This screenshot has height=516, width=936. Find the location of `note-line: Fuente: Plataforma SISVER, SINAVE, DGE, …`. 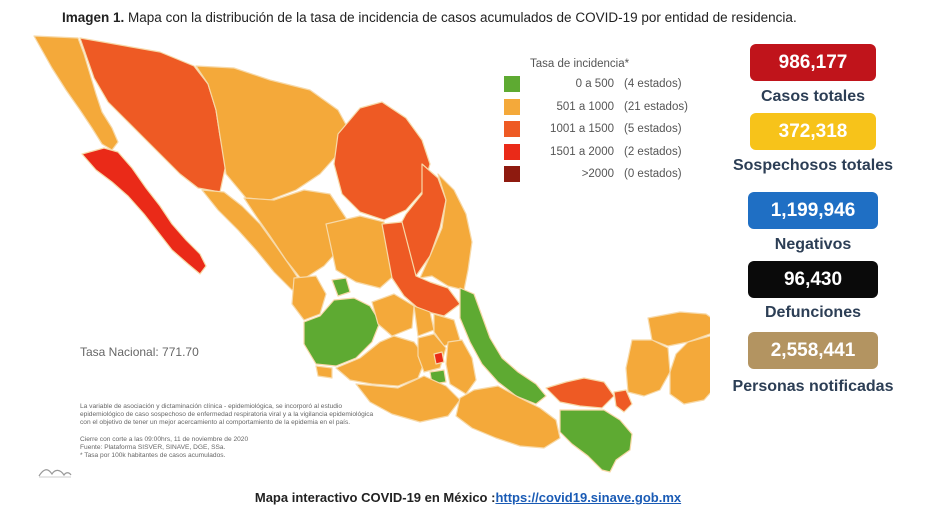

note-line: Fuente: Plataforma SISVER, SINAVE, DGE, … is located at coordinates (153, 448).